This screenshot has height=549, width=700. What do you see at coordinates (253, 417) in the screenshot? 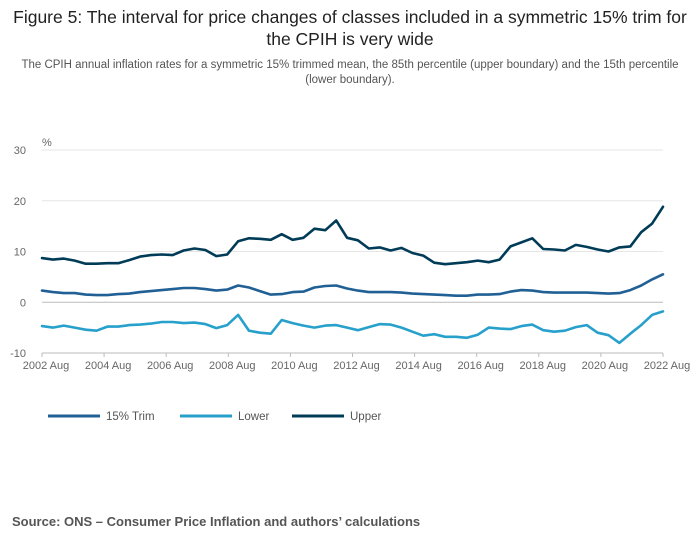
I see `legend-label: Lower` at bounding box center [253, 417].